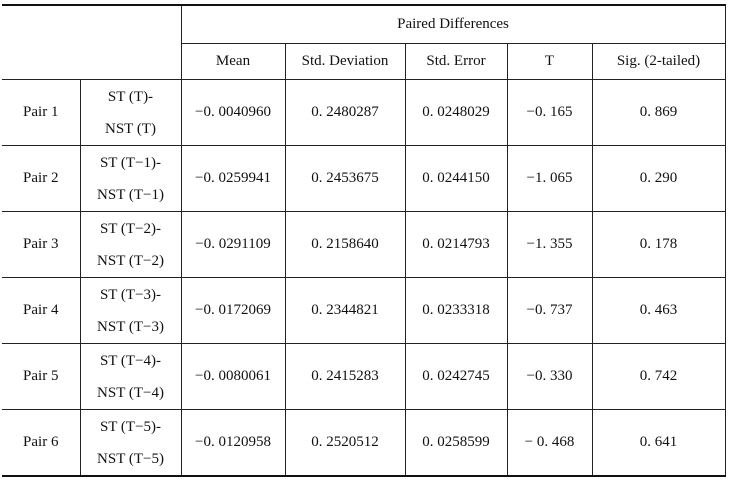 The image size is (732, 481). What do you see at coordinates (549, 61) in the screenshot?
I see `column-header: T` at bounding box center [549, 61].